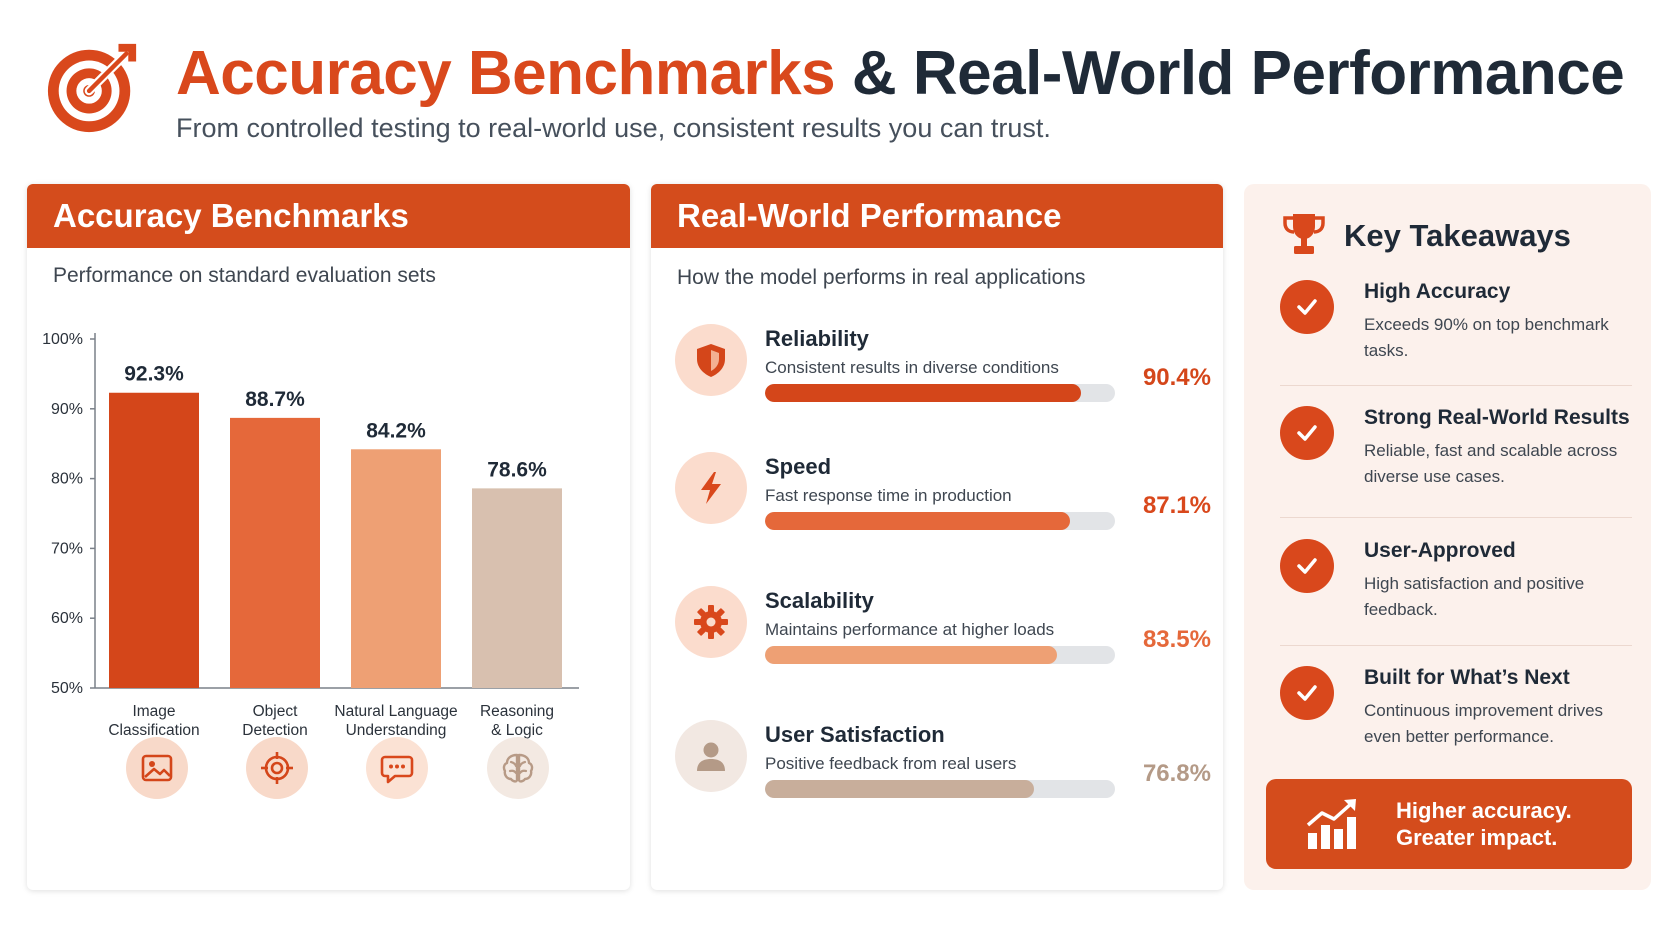 The height and width of the screenshot is (941, 1672). What do you see at coordinates (1484, 824) in the screenshot?
I see `banner-text: Higher accuracy. Greater impact.` at bounding box center [1484, 824].